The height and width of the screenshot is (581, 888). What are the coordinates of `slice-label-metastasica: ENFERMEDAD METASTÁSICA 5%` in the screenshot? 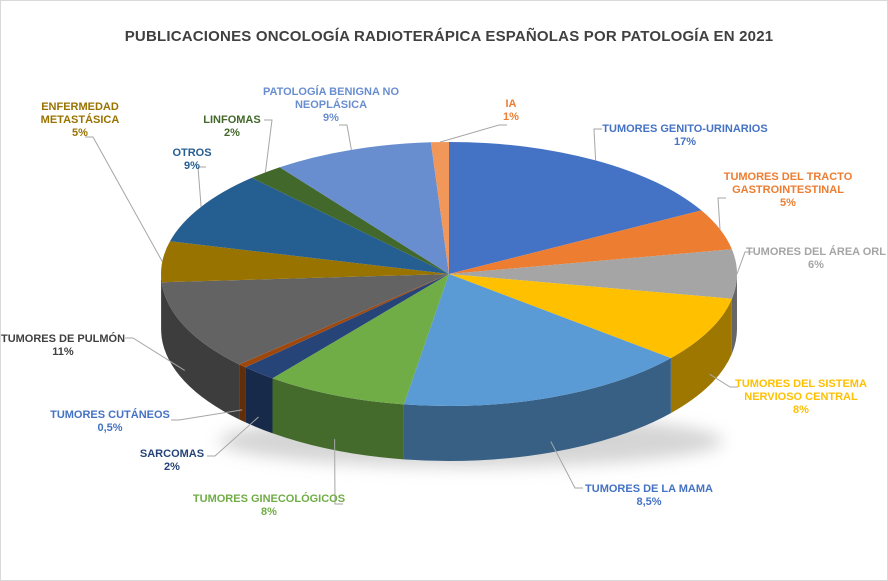 It's located at (80, 120).